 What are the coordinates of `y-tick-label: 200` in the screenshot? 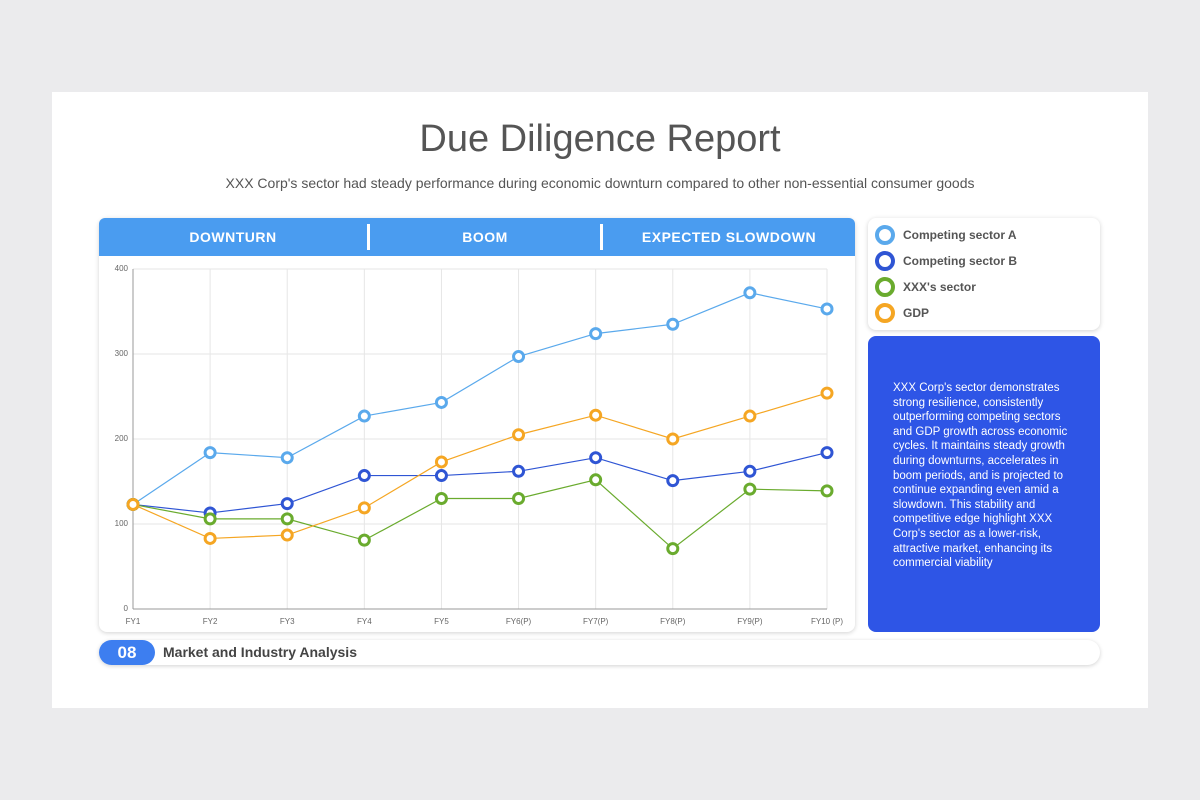 It's located at (122, 438).